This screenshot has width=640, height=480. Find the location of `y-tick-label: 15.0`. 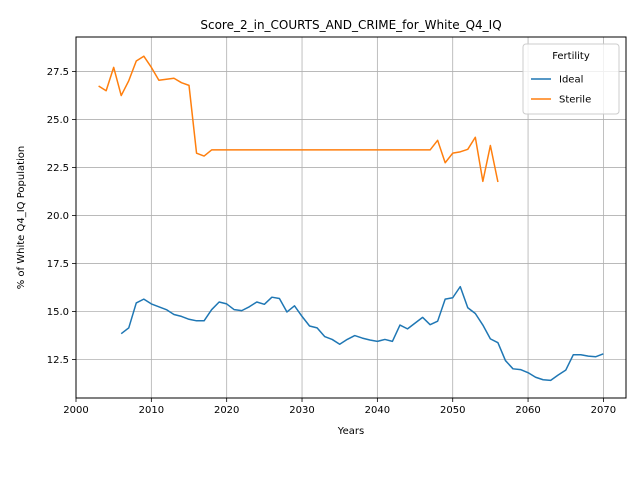

y-tick-label: 15.0 is located at coordinates (58, 312).